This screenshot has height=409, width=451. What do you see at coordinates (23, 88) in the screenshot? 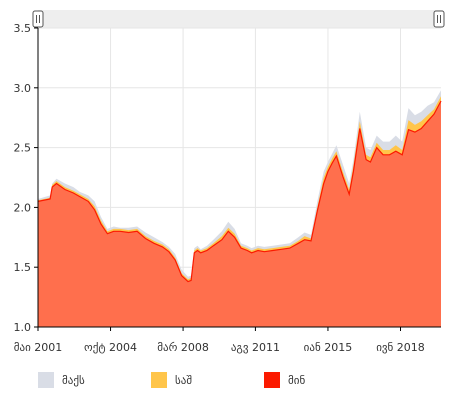
I see `y-tick-label: 3.0` at bounding box center [23, 88].